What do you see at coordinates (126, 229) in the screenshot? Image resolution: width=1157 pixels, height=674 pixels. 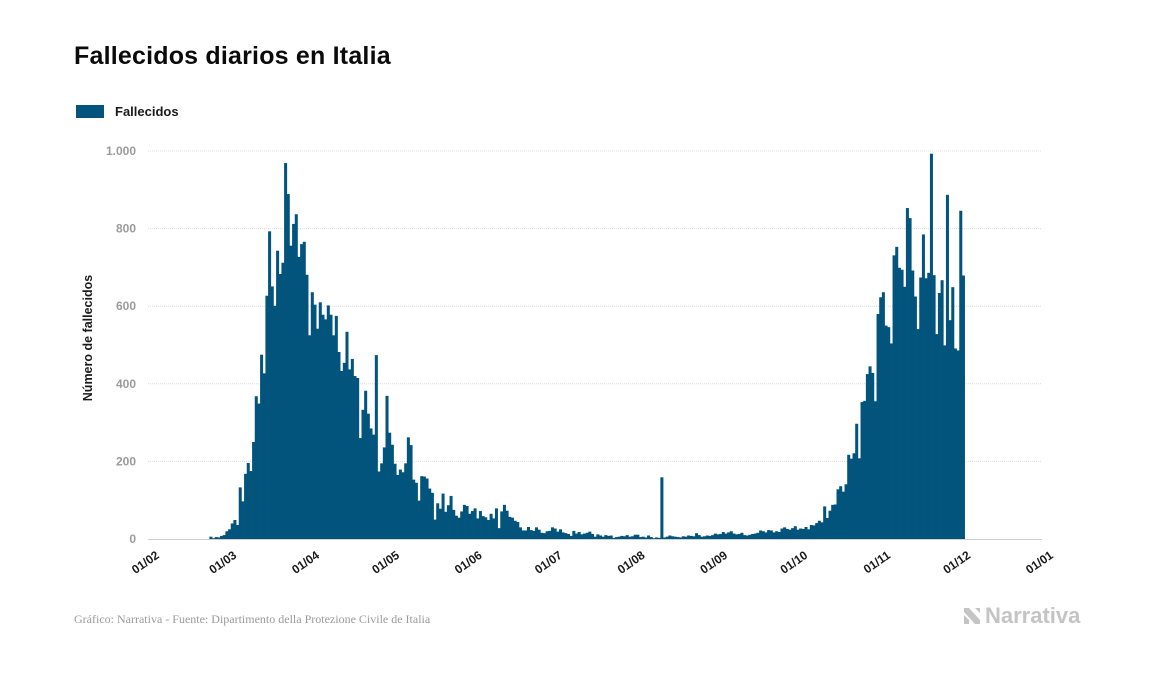 I see `y-tick-label: 800` at bounding box center [126, 229].